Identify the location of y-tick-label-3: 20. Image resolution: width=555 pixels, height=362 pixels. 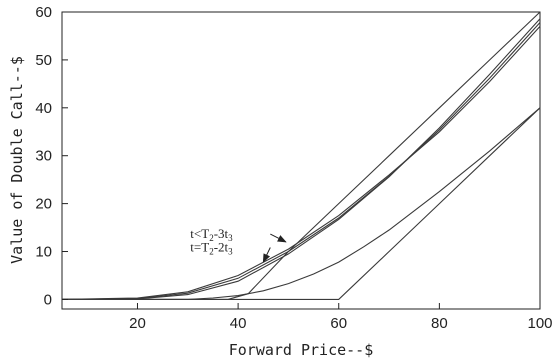
(43, 204).